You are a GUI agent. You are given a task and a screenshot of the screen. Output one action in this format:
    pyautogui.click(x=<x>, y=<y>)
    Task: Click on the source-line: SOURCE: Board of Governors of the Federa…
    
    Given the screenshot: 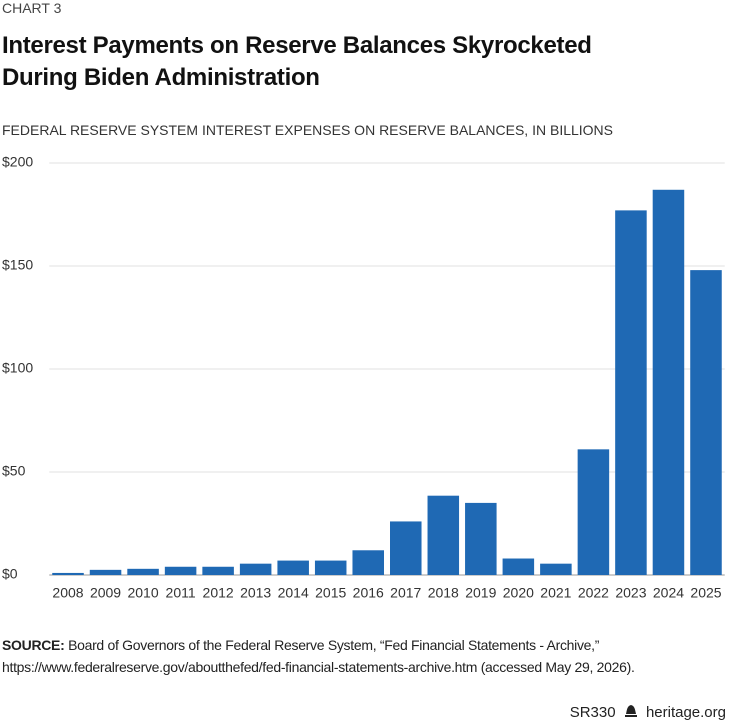 What is the action you would take?
    pyautogui.click(x=318, y=645)
    